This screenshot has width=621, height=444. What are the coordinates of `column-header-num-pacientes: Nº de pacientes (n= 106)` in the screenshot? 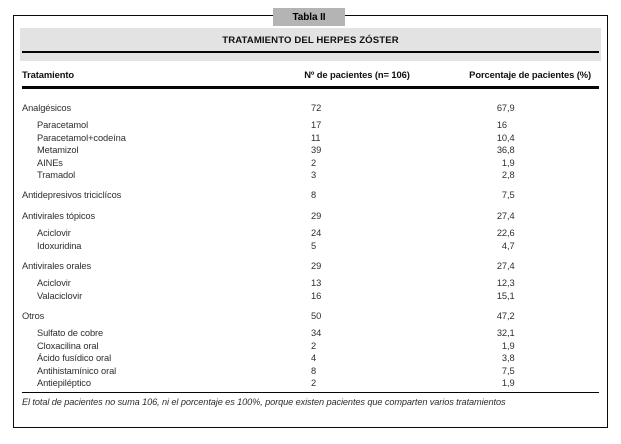 It's located at (357, 74).